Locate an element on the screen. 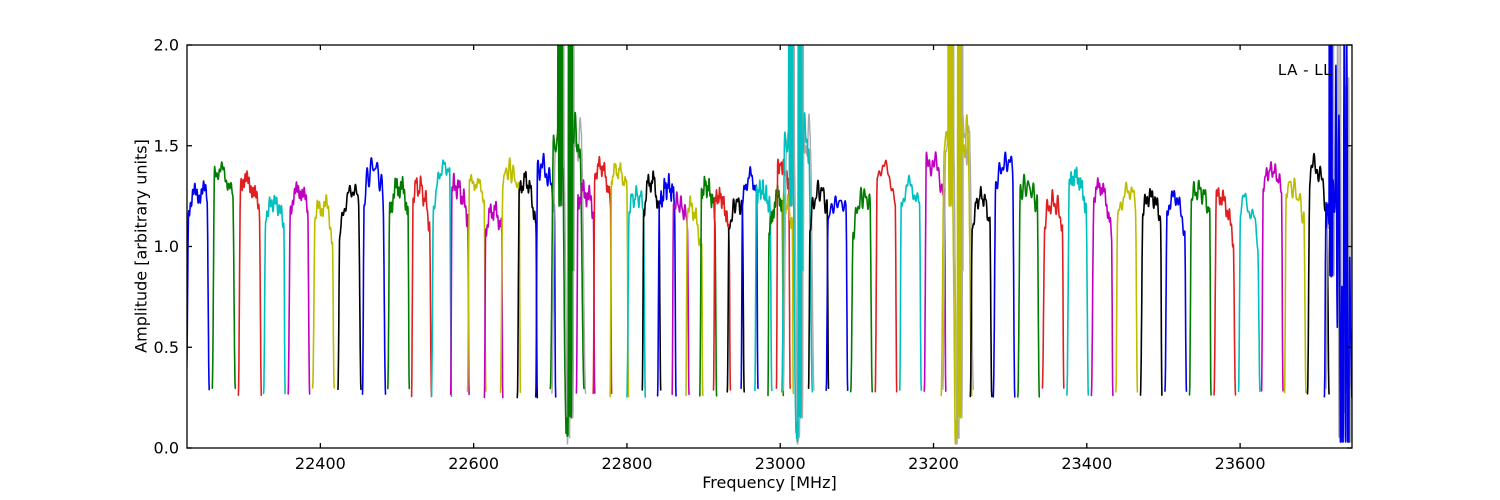  baseline-label: LA - LL is located at coordinates (1304, 70).